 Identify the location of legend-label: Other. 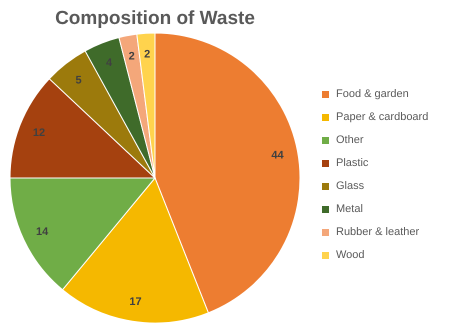
(350, 140).